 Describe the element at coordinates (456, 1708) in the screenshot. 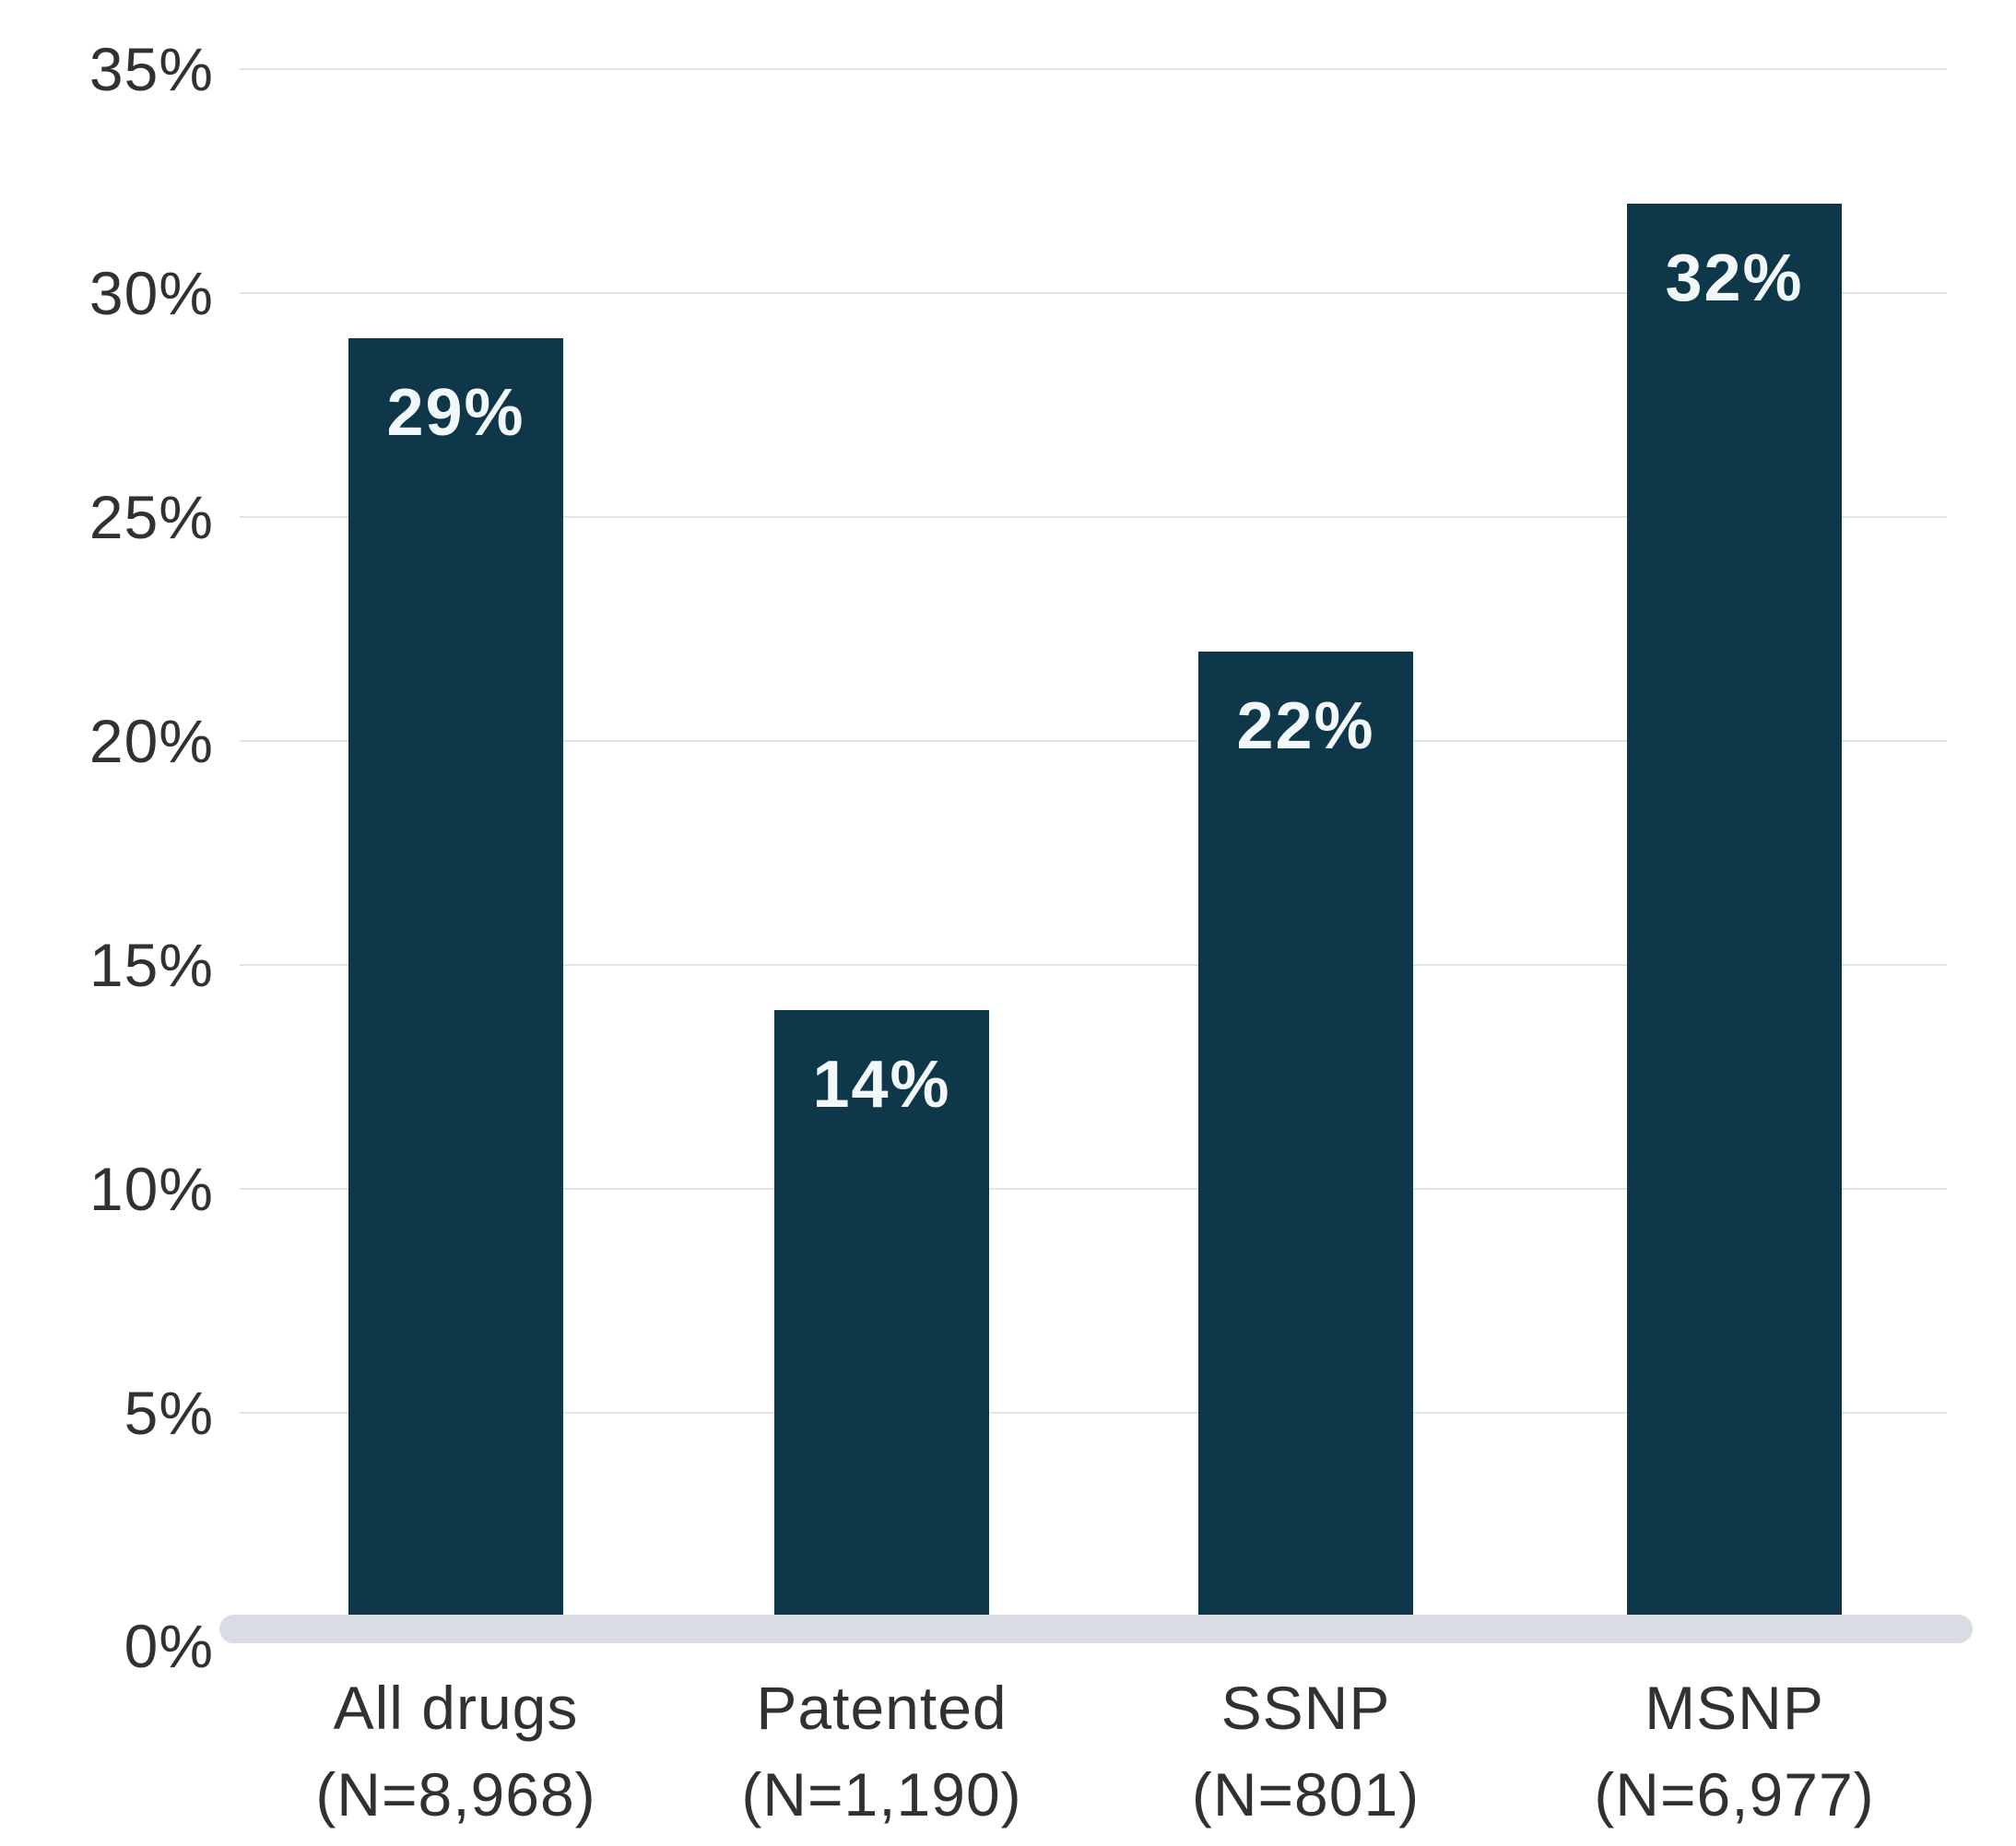

I see `category-name: All drugs` at that location.